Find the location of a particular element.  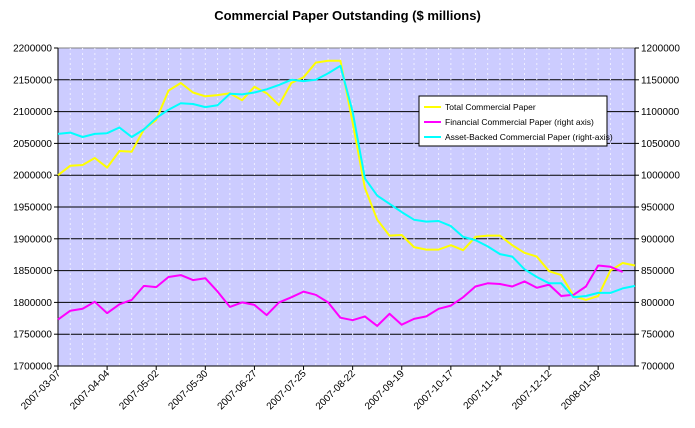

x-tick-label: 2007-09-19 is located at coordinates (385, 390).